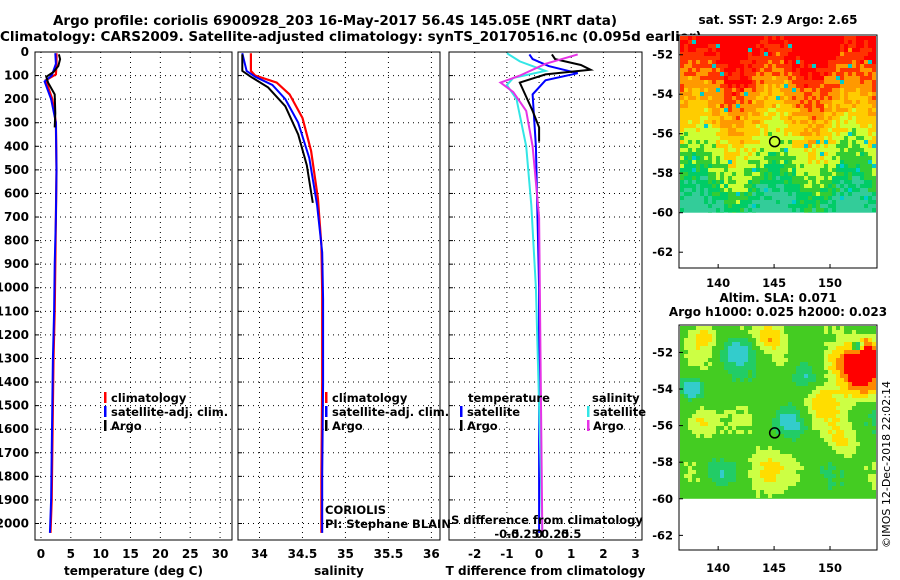 This screenshot has height=580, width=900. Describe the element at coordinates (16, 146) in the screenshot. I see `y-tick-label-4: 400` at that location.